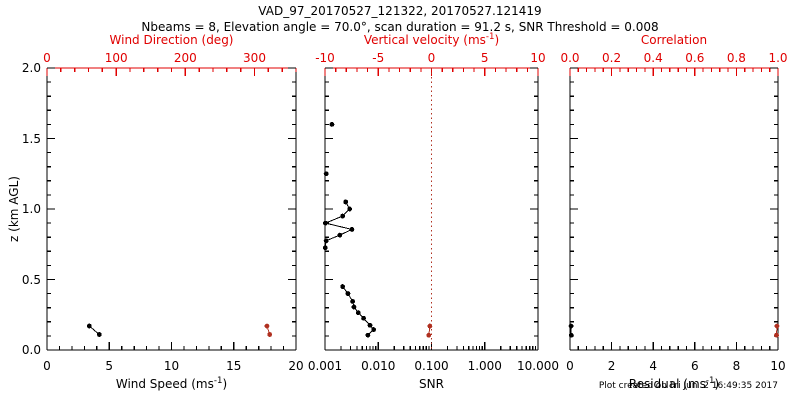 This screenshot has width=800, height=400. I want to click on panel-wind-top-ticks, so click(171, 72).